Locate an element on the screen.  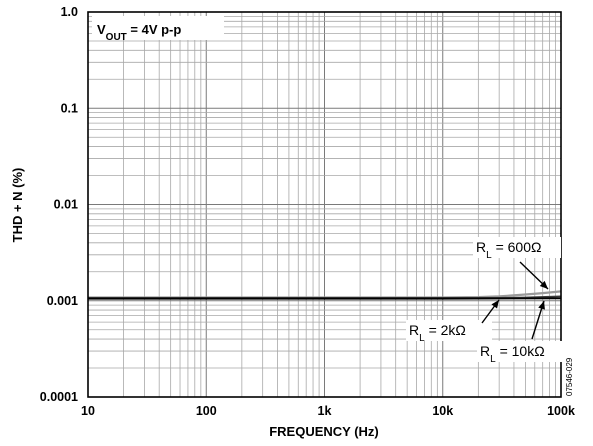
y-tick-label: 0.01 is located at coordinates (66, 205).